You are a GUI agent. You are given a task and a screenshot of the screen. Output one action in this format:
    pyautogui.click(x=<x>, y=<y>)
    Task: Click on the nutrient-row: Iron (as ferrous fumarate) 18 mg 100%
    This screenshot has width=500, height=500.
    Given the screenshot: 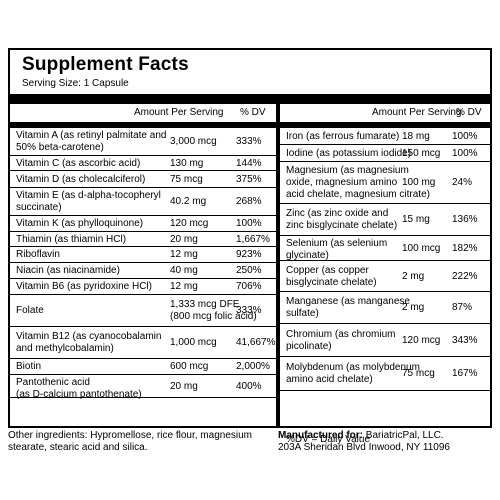 What is the action you would take?
    pyautogui.click(x=385, y=136)
    